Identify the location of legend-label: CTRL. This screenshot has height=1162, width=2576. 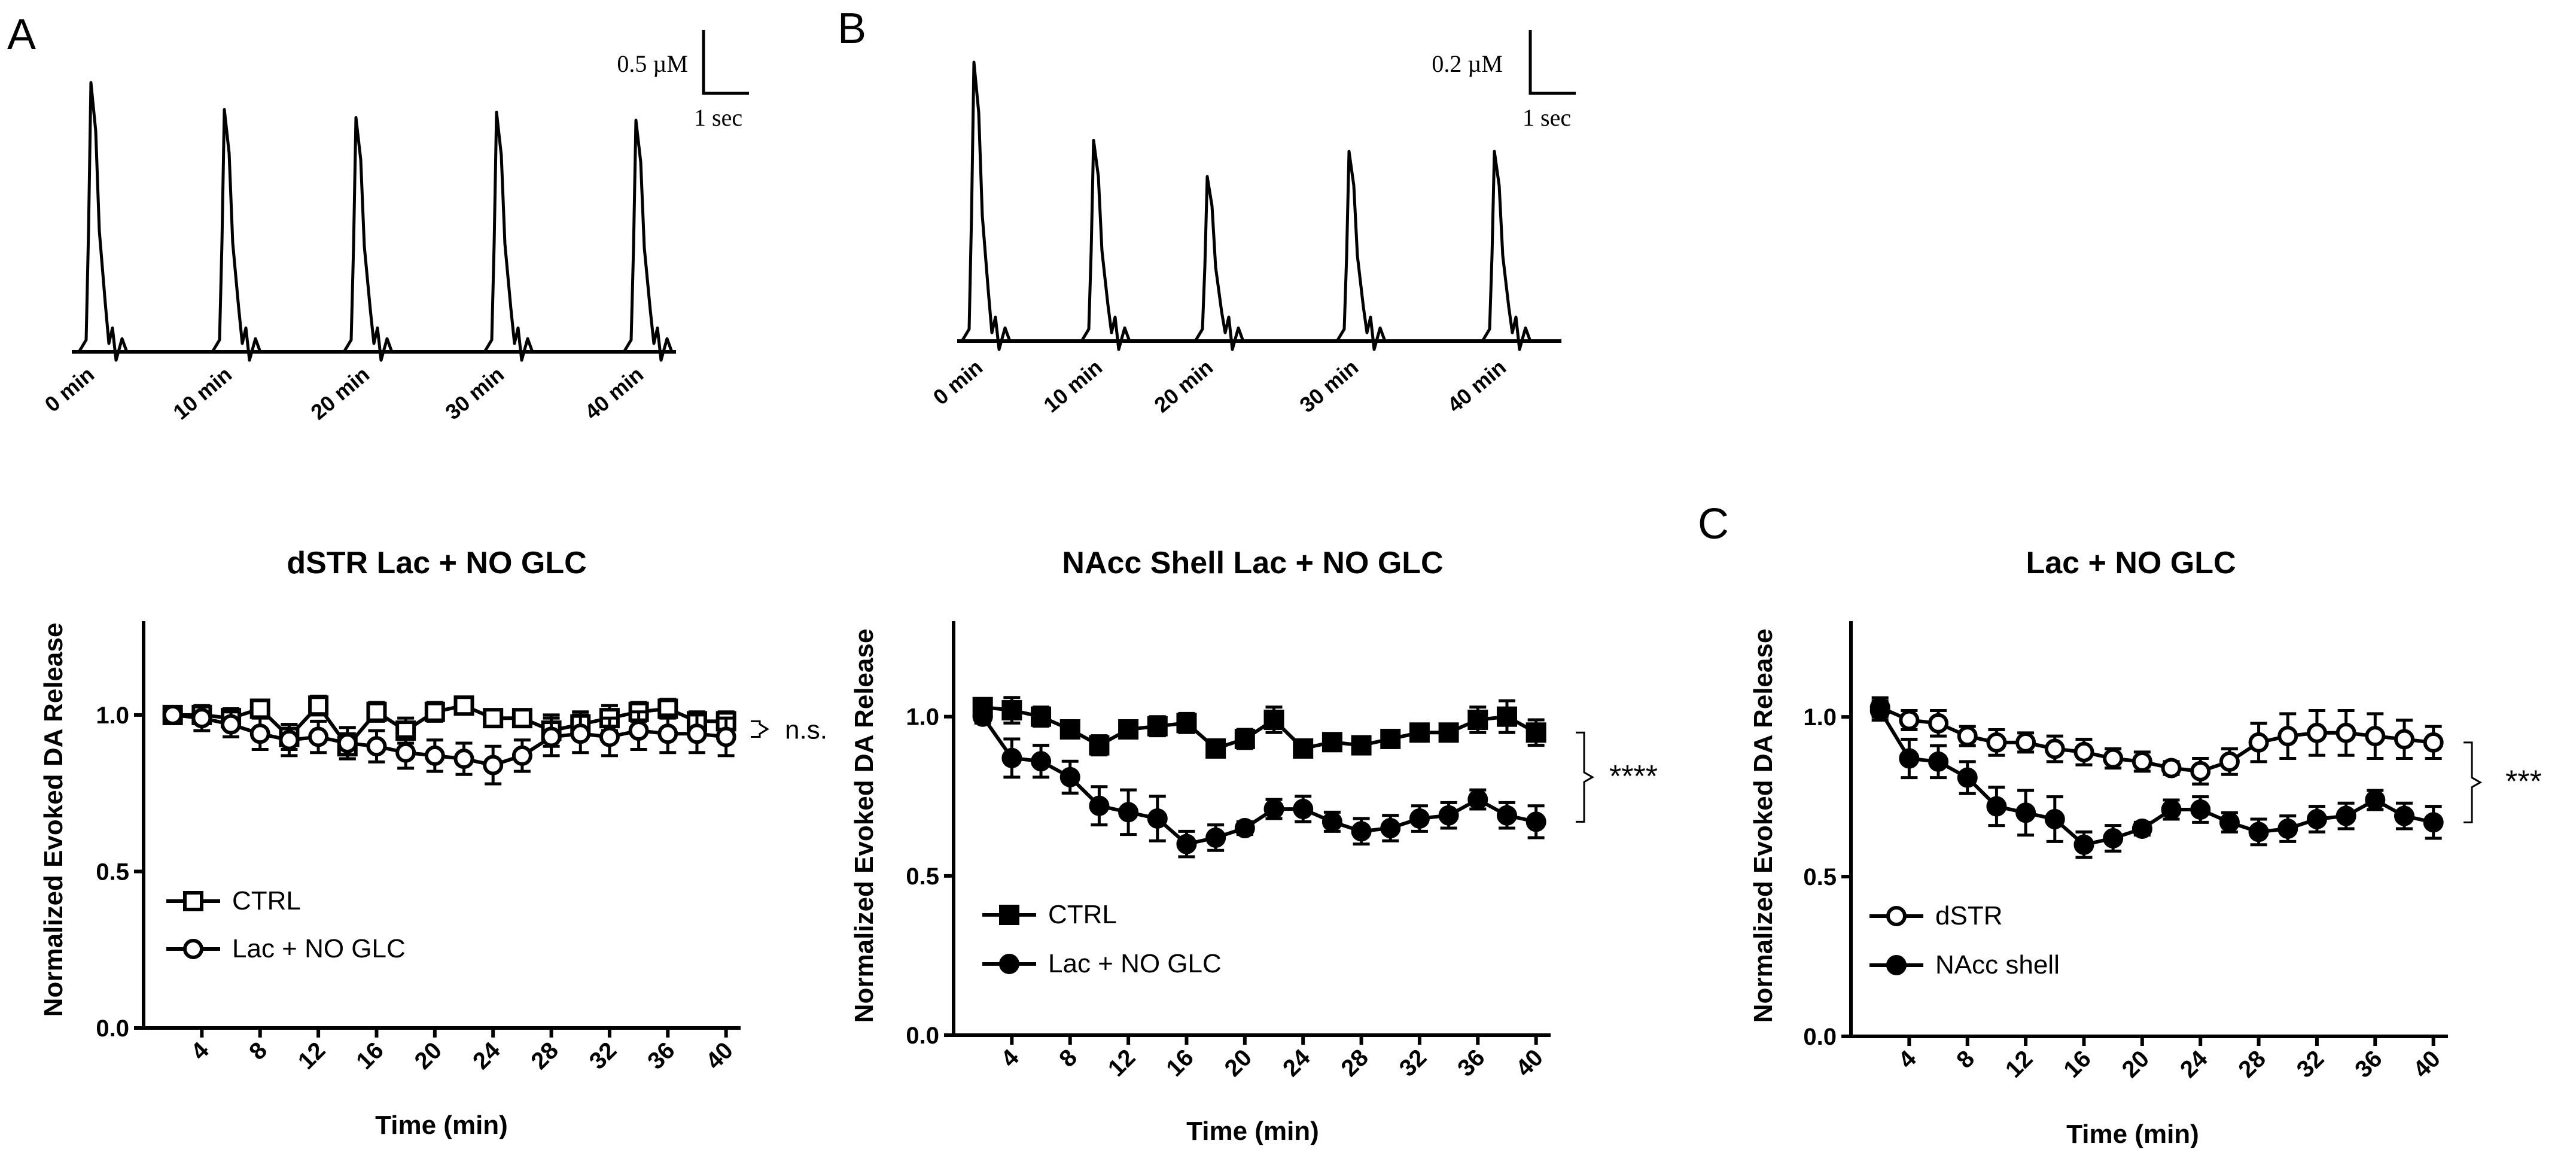
(266, 901).